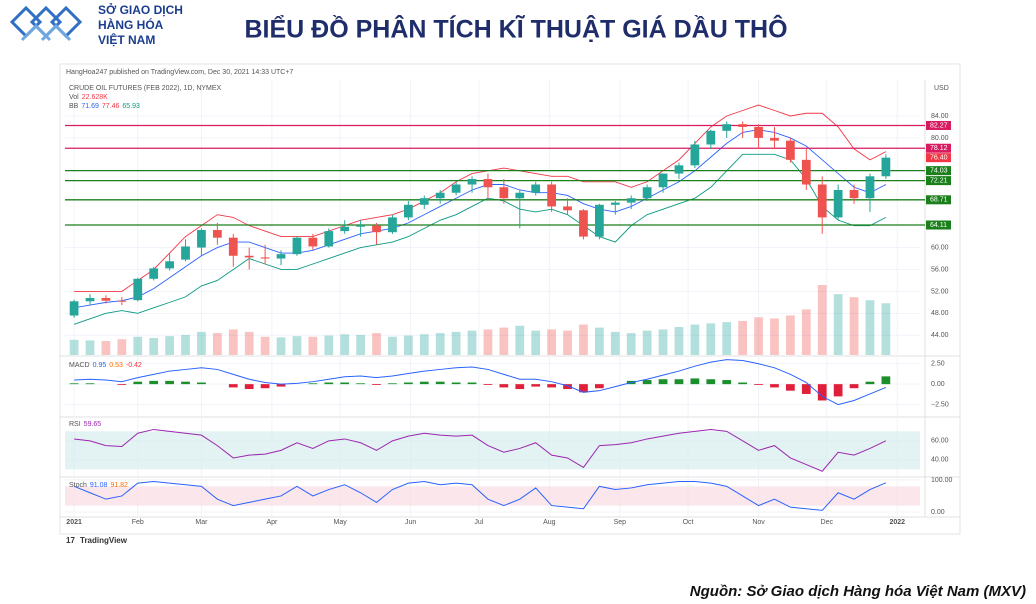 The width and height of the screenshot is (1036, 604). Describe the element at coordinates (940, 404) in the screenshot. I see `y-tick-label: −2.50` at that location.